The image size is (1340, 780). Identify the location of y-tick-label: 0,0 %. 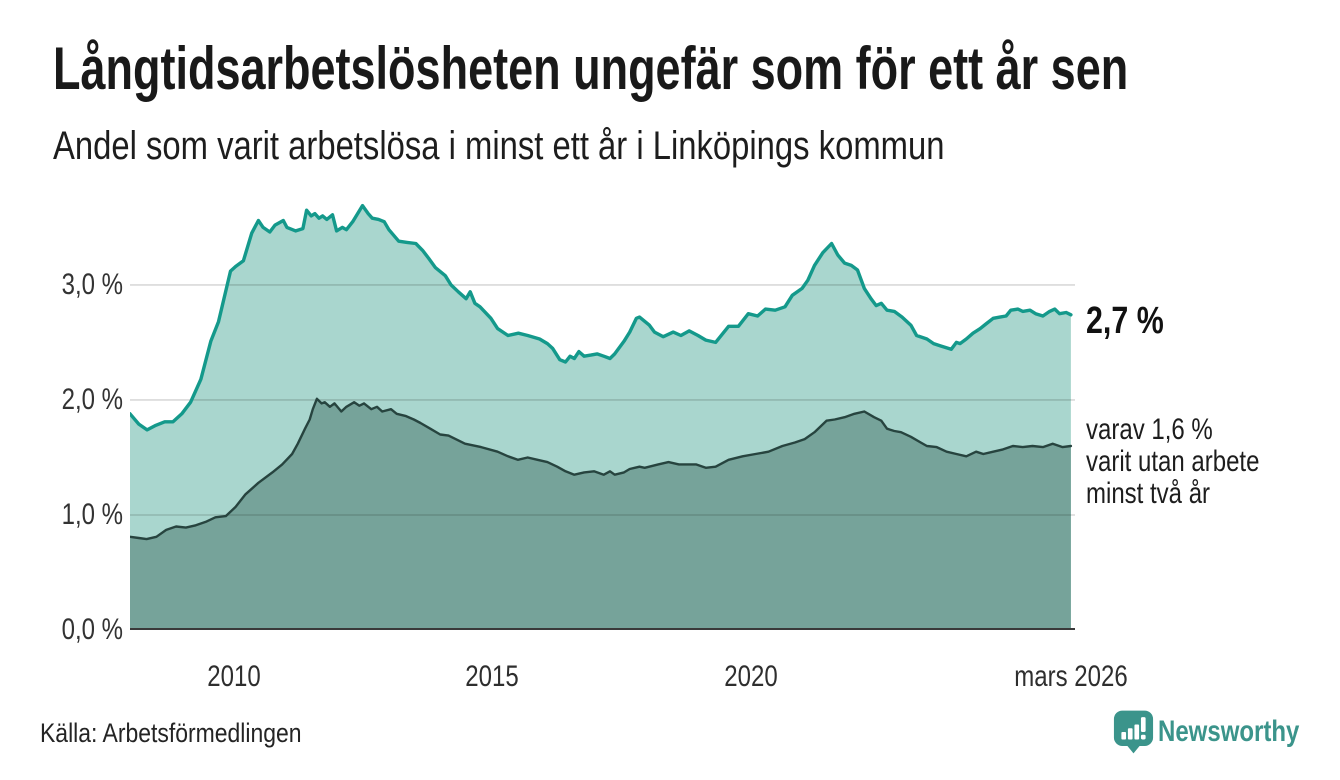
(92, 629).